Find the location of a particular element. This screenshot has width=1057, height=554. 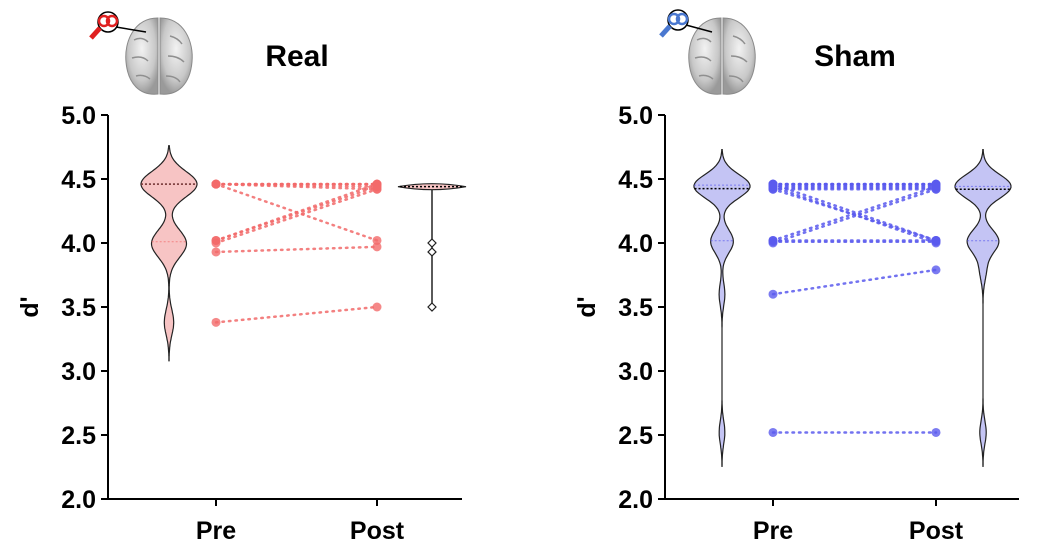

panel-title-sham: Sham is located at coordinates (855, 56).